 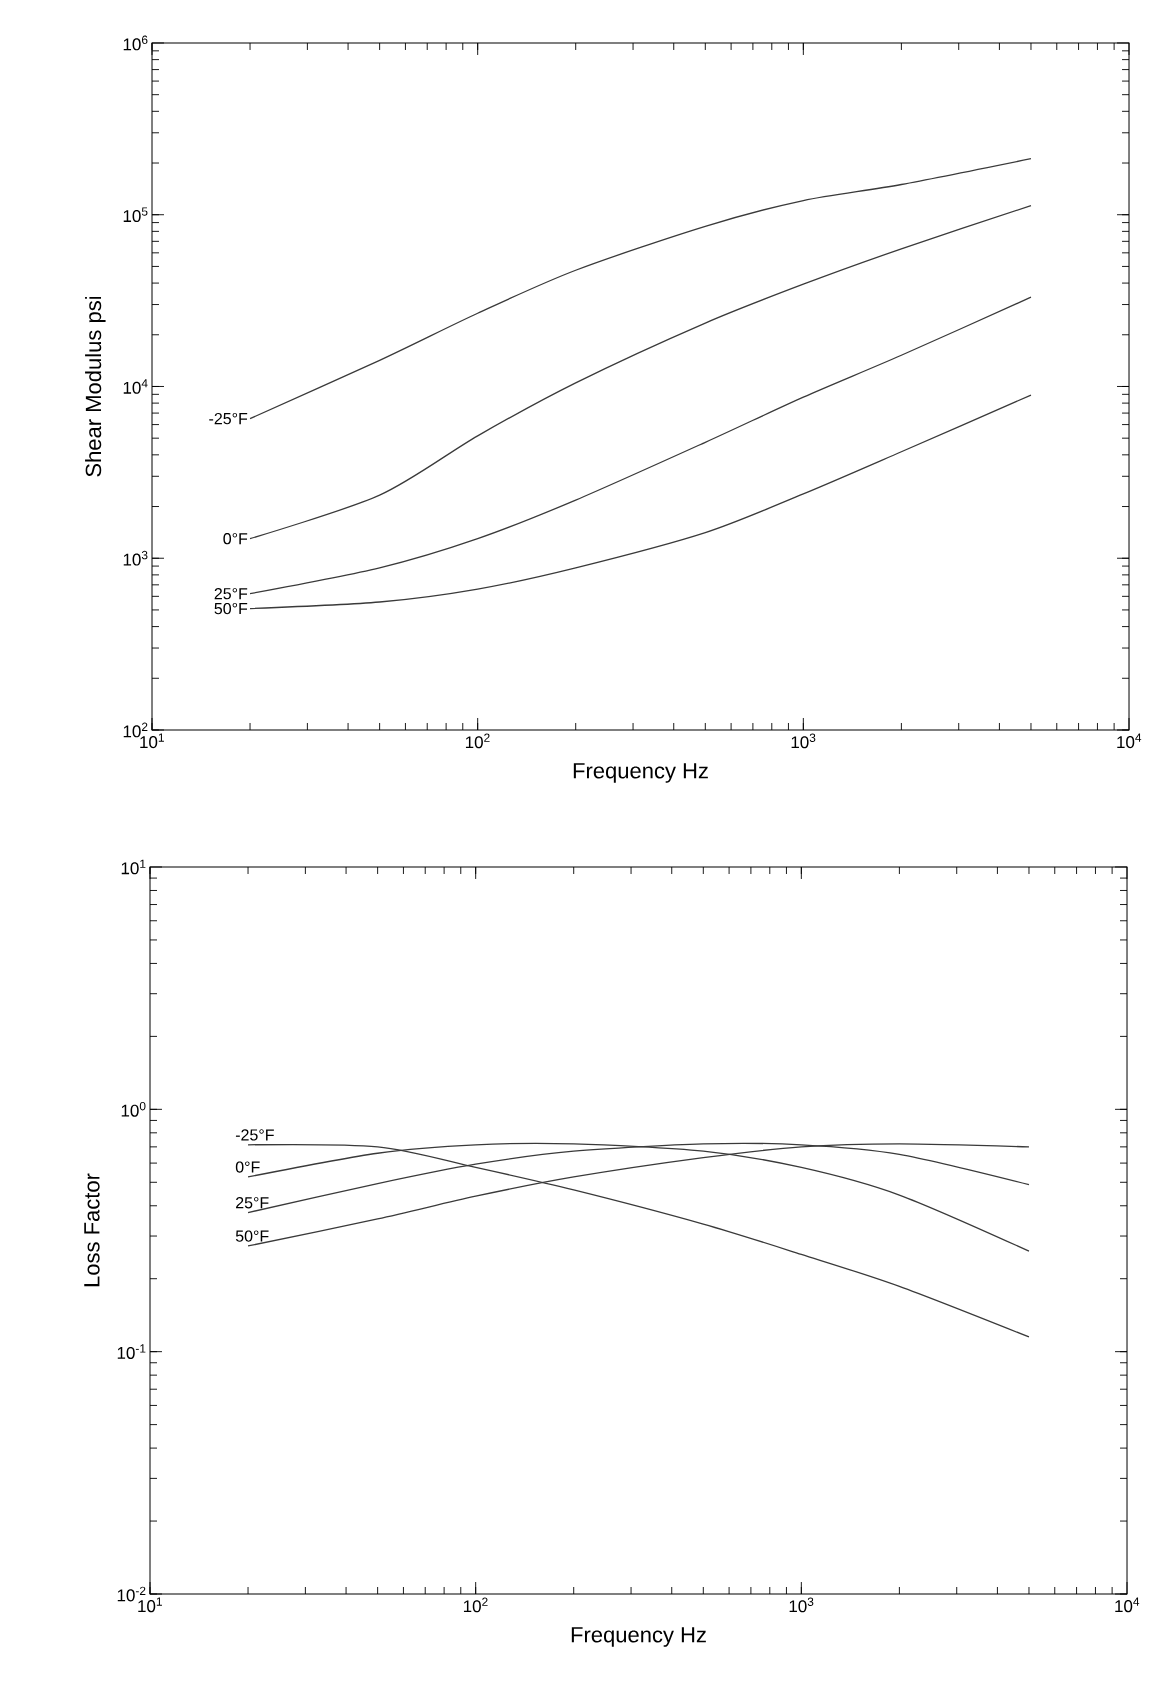 What do you see at coordinates (135, 386) in the screenshot?
I see `y-tick-label: 10$^{4}$` at bounding box center [135, 386].